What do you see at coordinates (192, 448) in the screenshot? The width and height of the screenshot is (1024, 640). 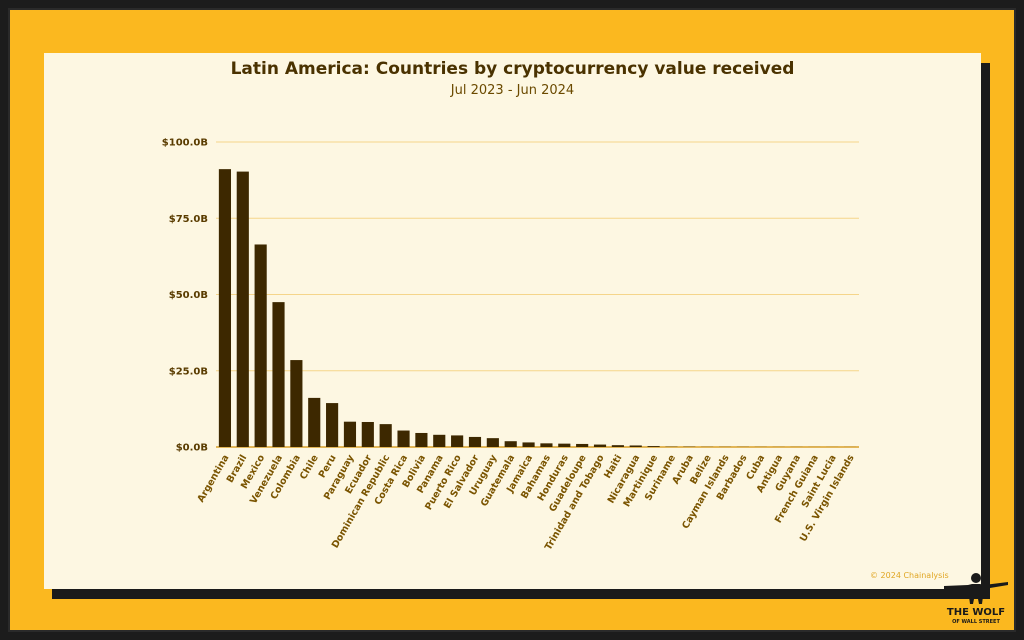 I see `y-tick-label: $0.0B` at bounding box center [192, 448].